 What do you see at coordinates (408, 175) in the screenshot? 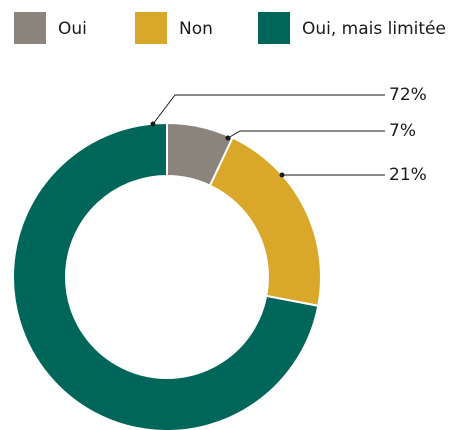
I see `data-label: 21%` at bounding box center [408, 175].